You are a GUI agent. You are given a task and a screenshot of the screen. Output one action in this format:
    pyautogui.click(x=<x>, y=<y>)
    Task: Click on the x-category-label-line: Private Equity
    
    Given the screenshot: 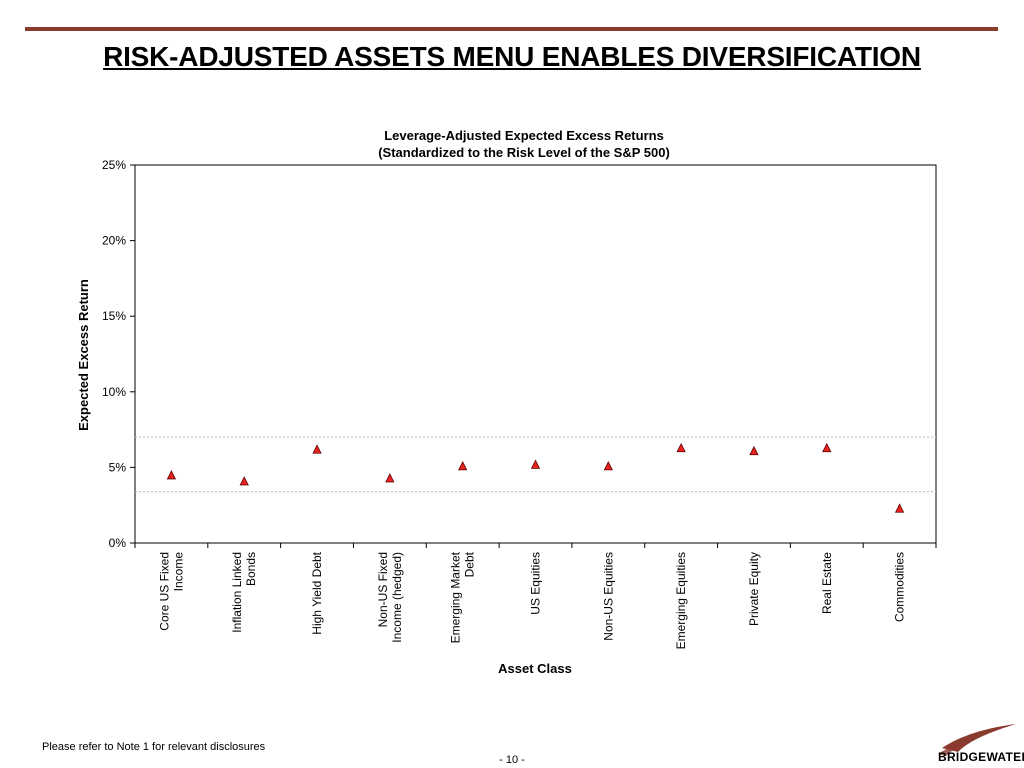 What is the action you would take?
    pyautogui.click(x=754, y=589)
    